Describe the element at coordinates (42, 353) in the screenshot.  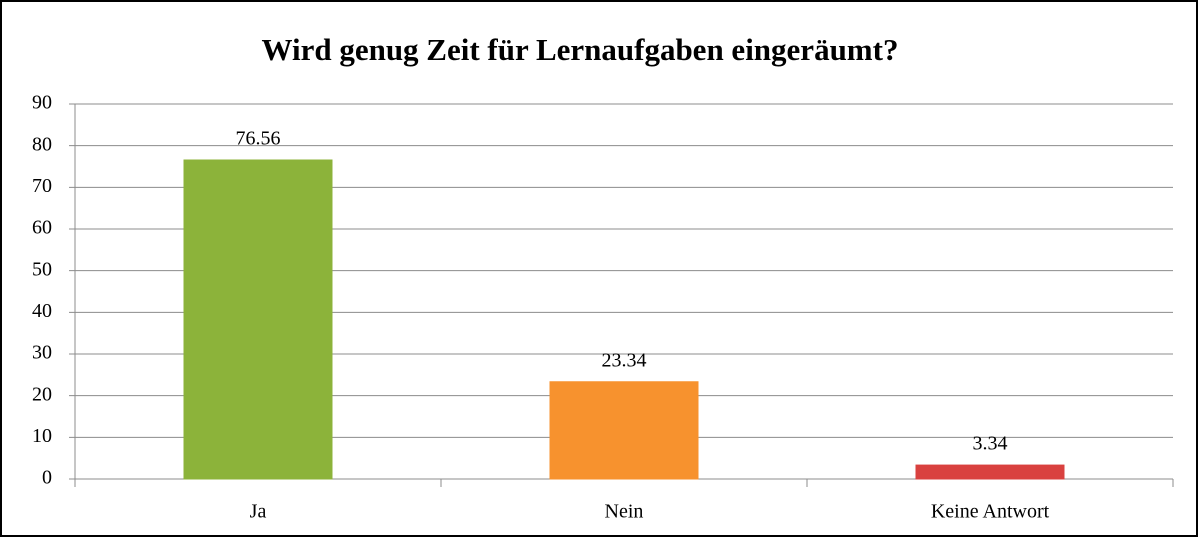
I see `y-tick-label: 30` at that location.